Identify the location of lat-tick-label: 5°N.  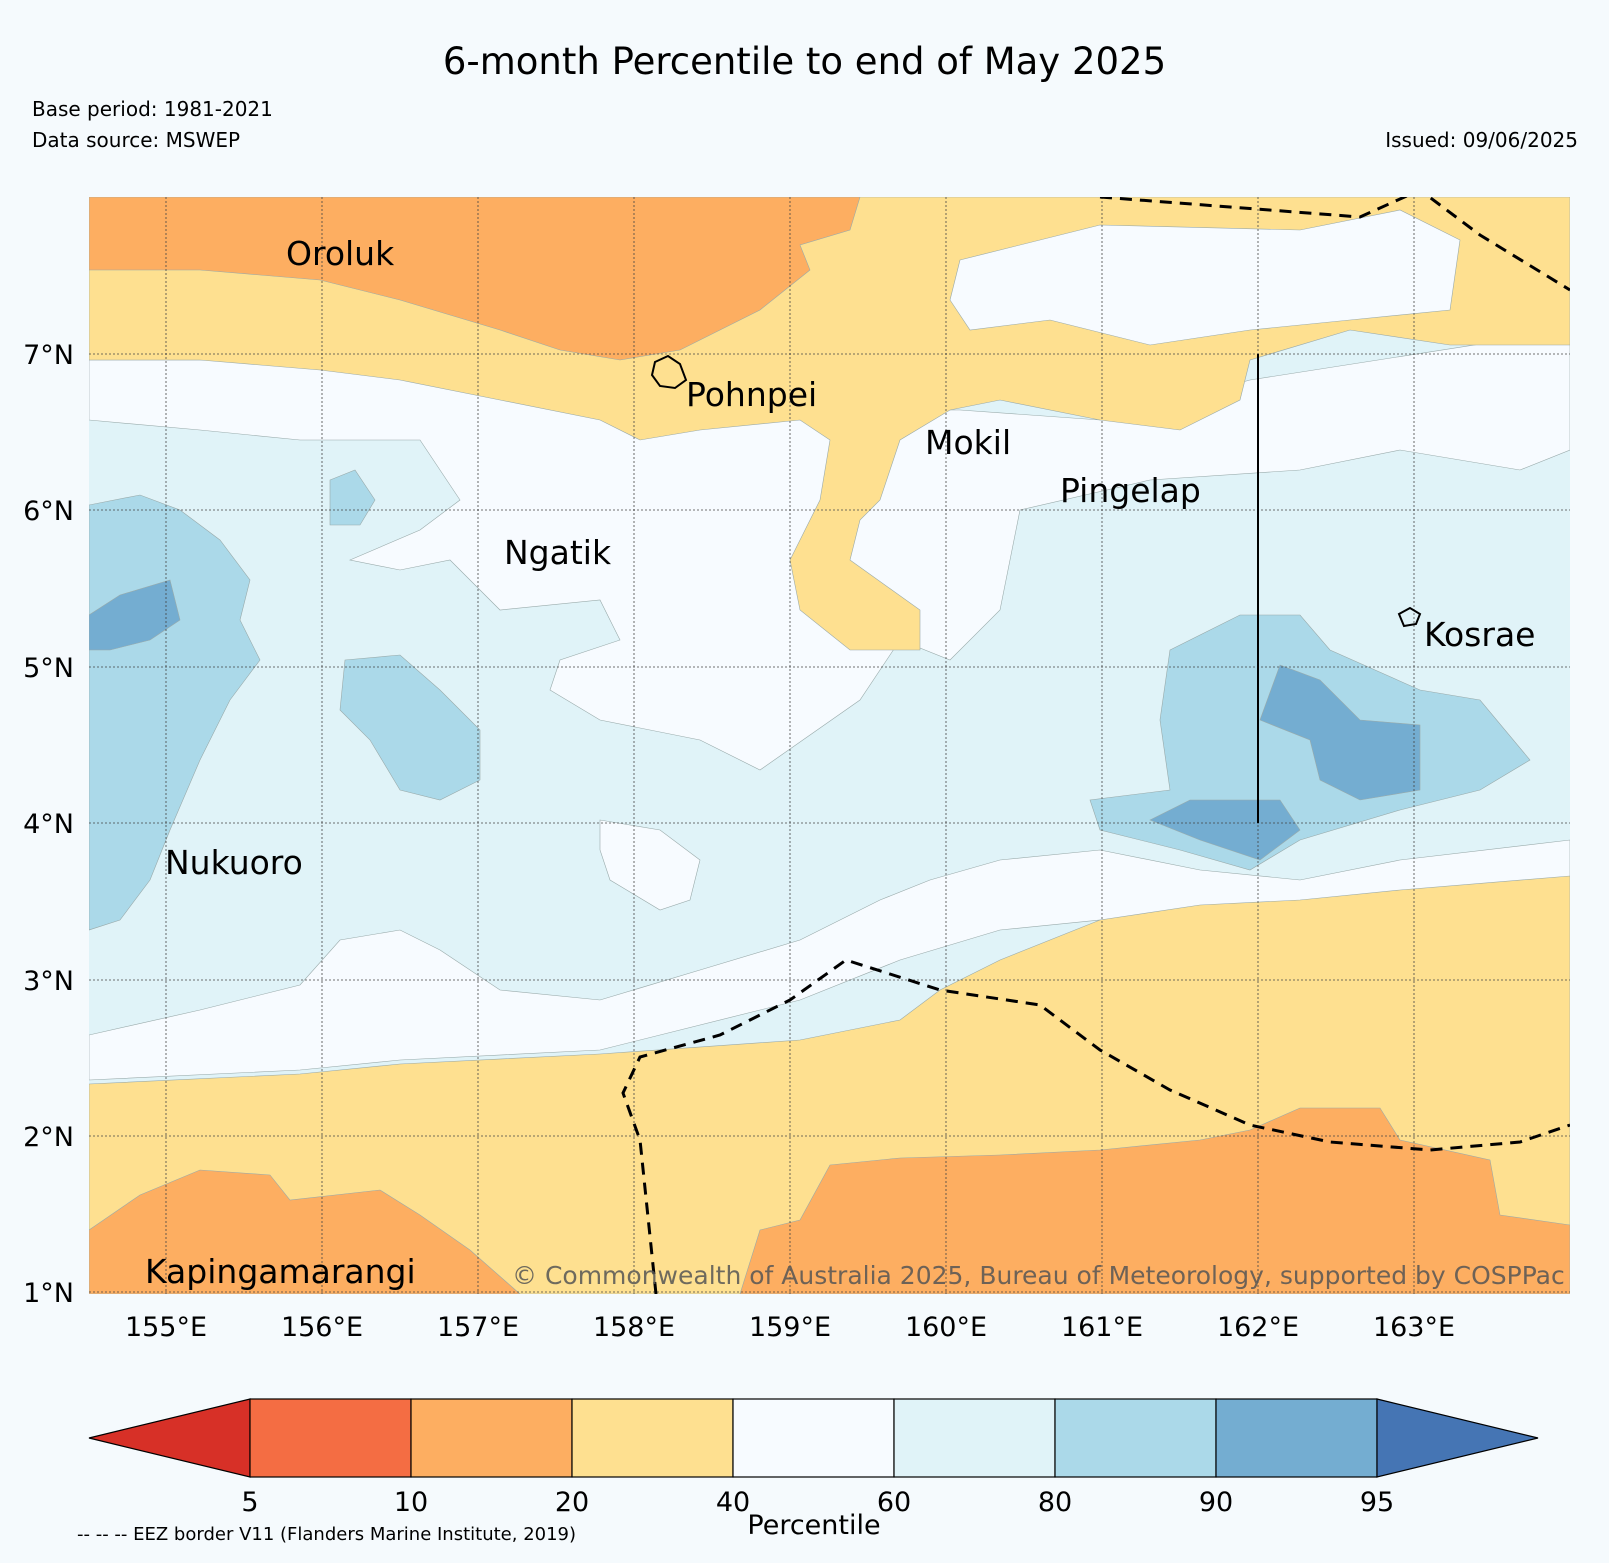
(48, 668).